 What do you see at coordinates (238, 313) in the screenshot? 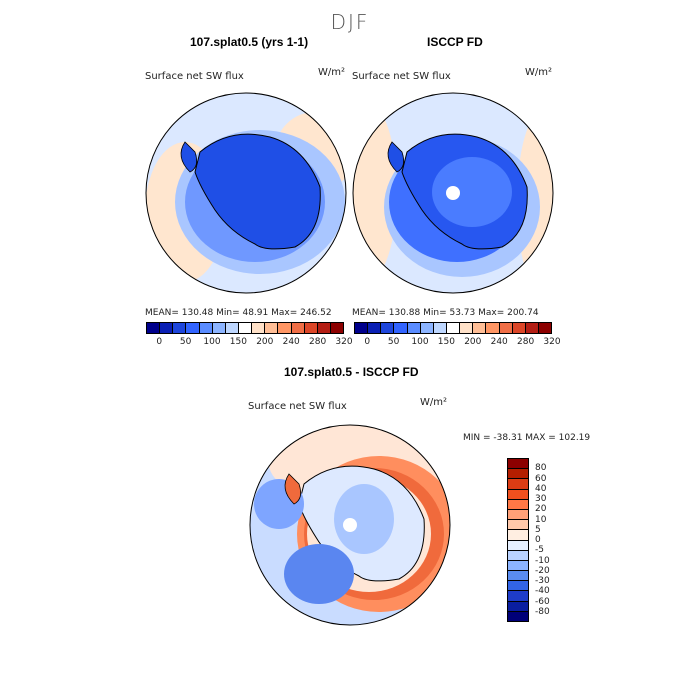
I see `model-stats: MEAN= 130.48 Min= 48.91 Max= 246.52` at bounding box center [238, 313].